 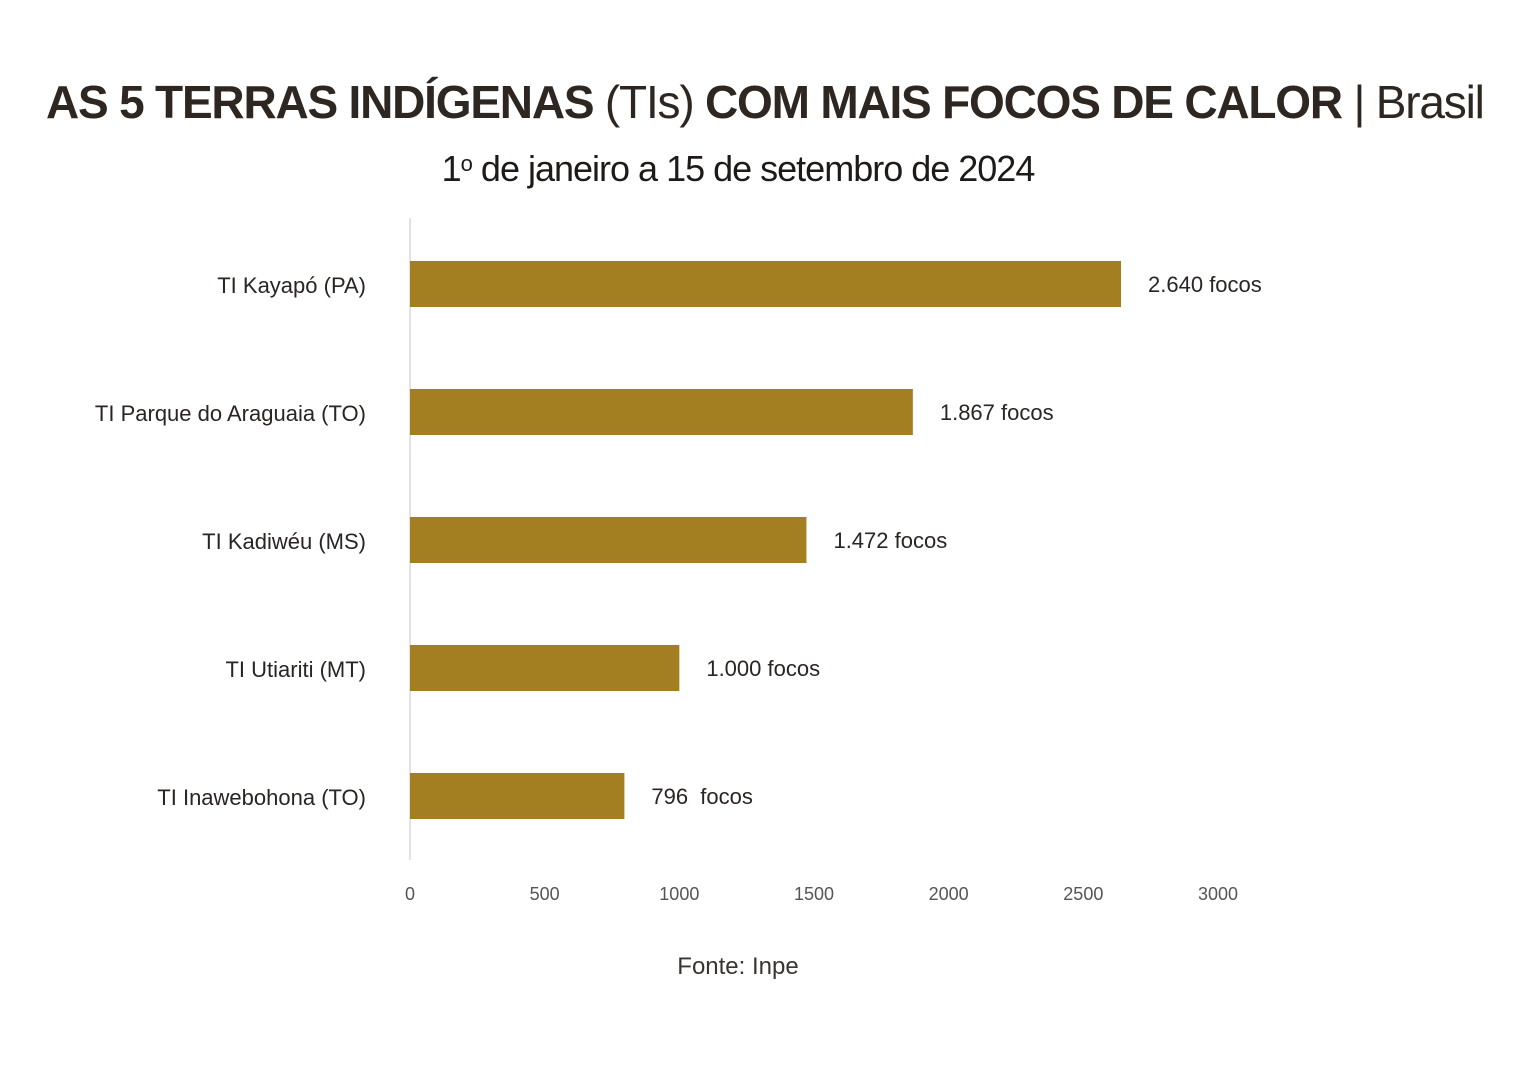 What do you see at coordinates (1024, 102) in the screenshot?
I see `title-part-focus: COM MAIS FOCOS DE CALOR` at bounding box center [1024, 102].